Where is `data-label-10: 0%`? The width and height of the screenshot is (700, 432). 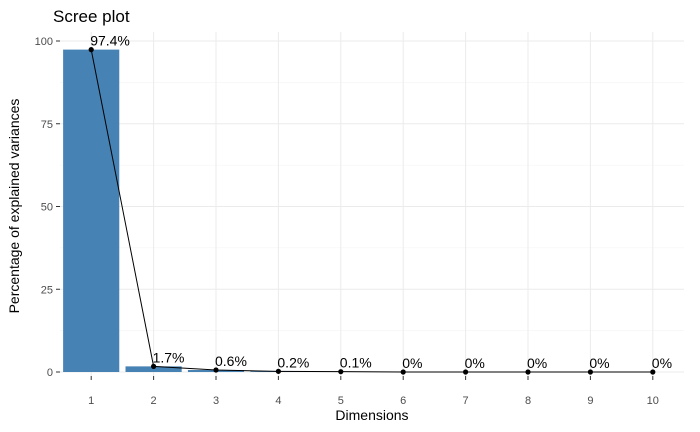
data-label-10: 0% is located at coordinates (662, 363).